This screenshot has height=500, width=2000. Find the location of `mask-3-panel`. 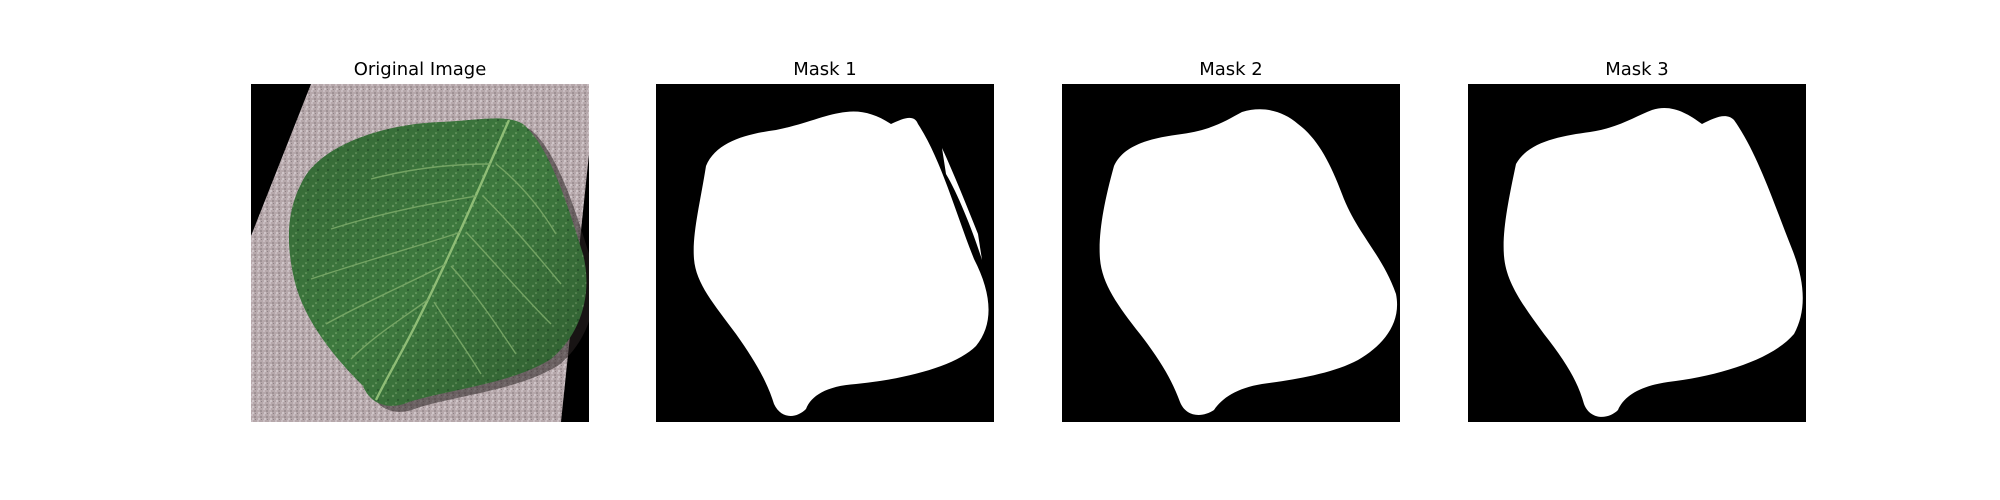

mask-3-panel is located at coordinates (1637, 253).